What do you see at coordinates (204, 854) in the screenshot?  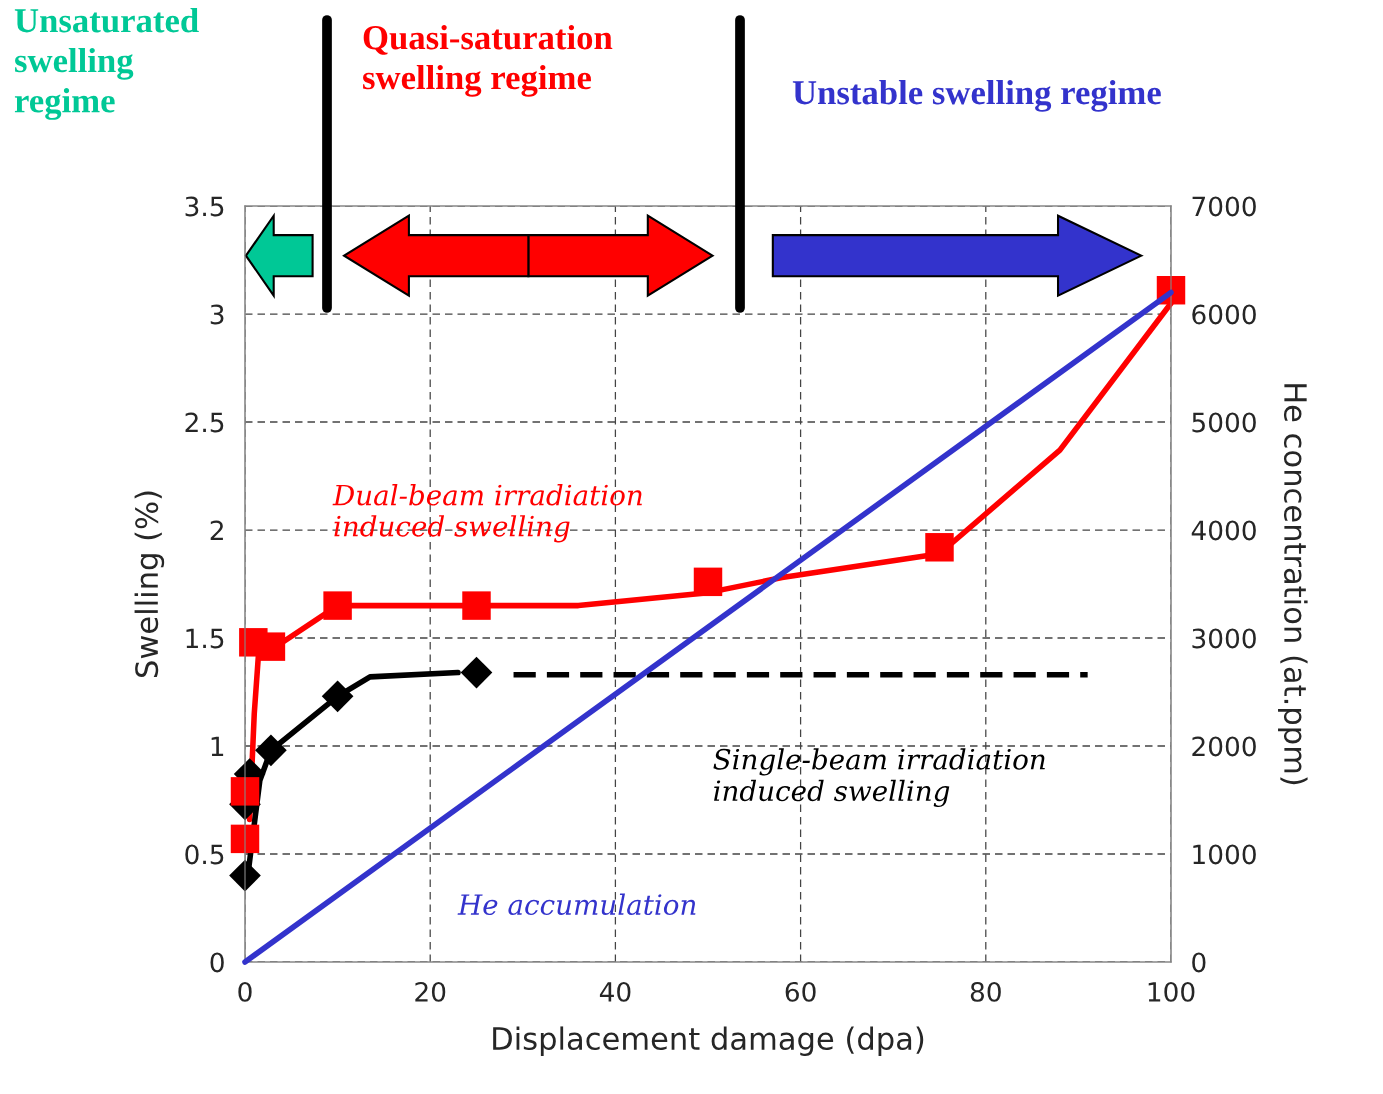 I see `y-tick-label: 0.5` at bounding box center [204, 854].